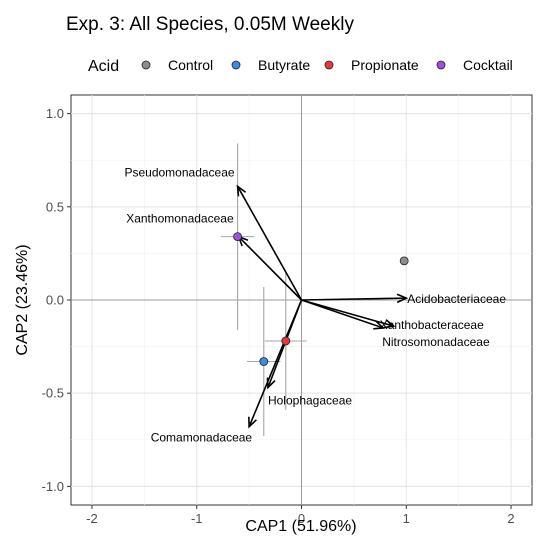 This screenshot has width=550, height=549. I want to click on y-tick-label: -1.0, so click(53, 486).